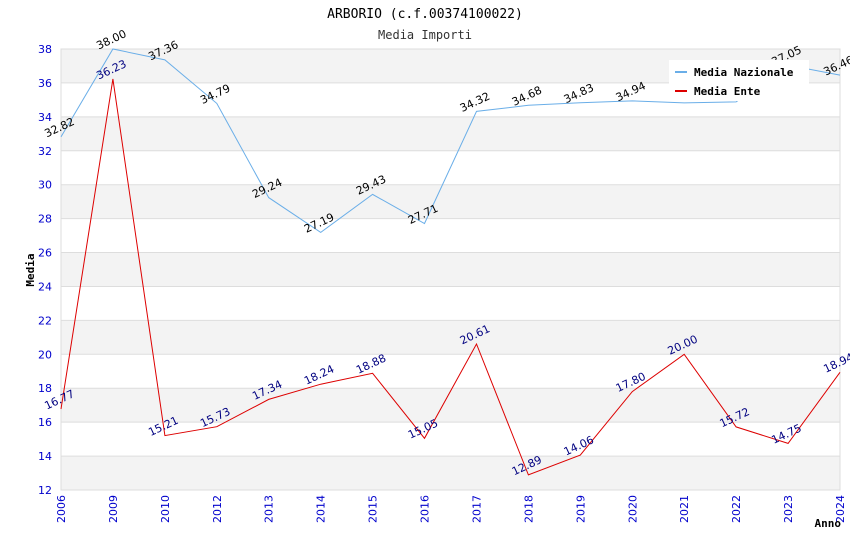 The image size is (850, 550). I want to click on legend-entry: Media Nazionale, so click(744, 72).